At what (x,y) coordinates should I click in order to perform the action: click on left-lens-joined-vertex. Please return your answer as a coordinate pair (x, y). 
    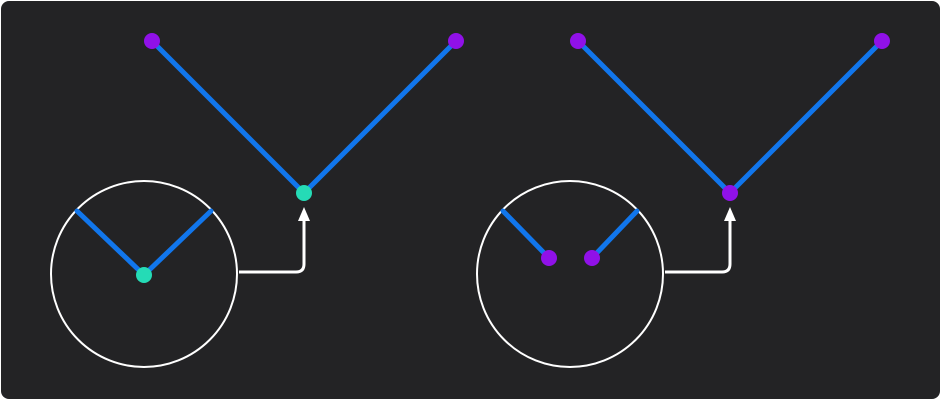
    Looking at the image, I should click on (144, 275).